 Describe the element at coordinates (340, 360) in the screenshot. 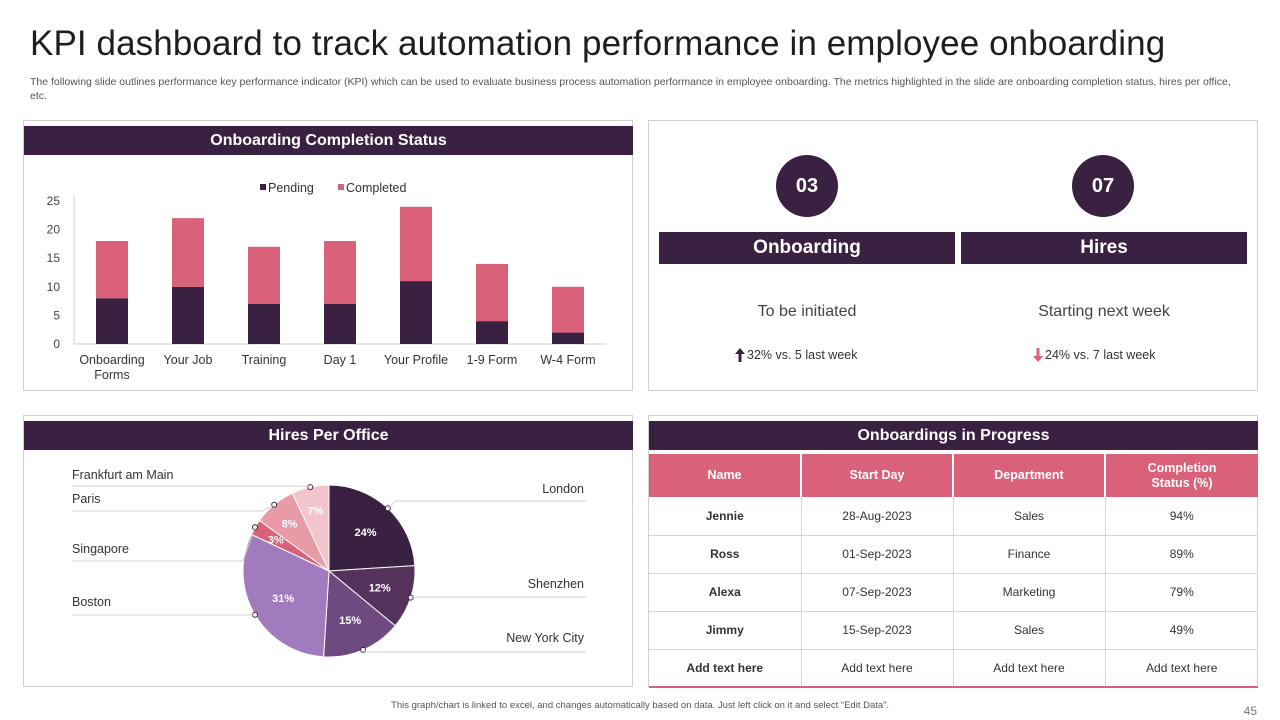

I see `x-tick-label: Day 1` at that location.